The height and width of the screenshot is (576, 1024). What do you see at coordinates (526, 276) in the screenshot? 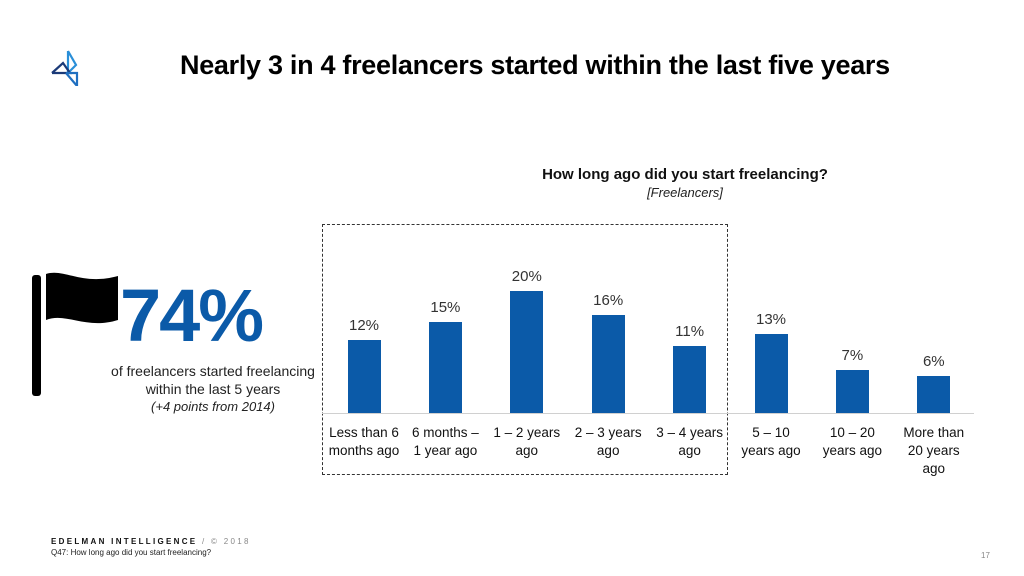
I see `bar-value-label: 20%` at bounding box center [526, 276].